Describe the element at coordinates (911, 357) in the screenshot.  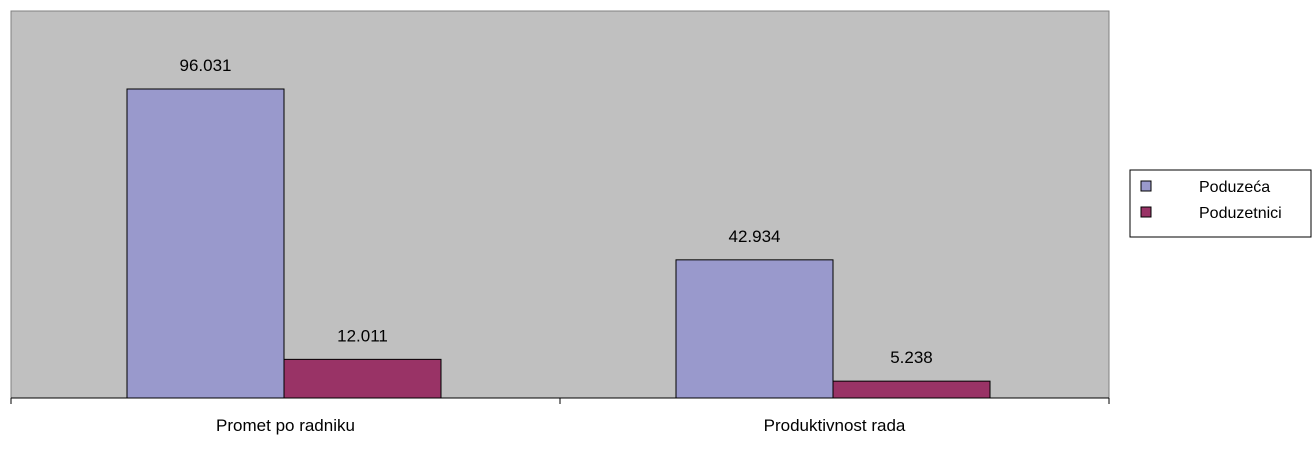
I see `data-label: 5.238` at that location.